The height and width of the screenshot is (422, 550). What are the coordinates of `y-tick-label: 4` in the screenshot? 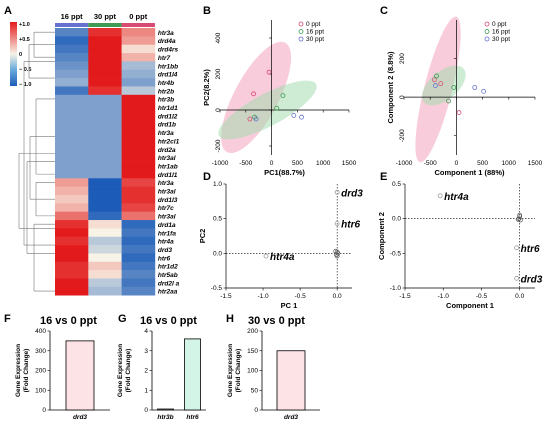 It's located at (146, 331).